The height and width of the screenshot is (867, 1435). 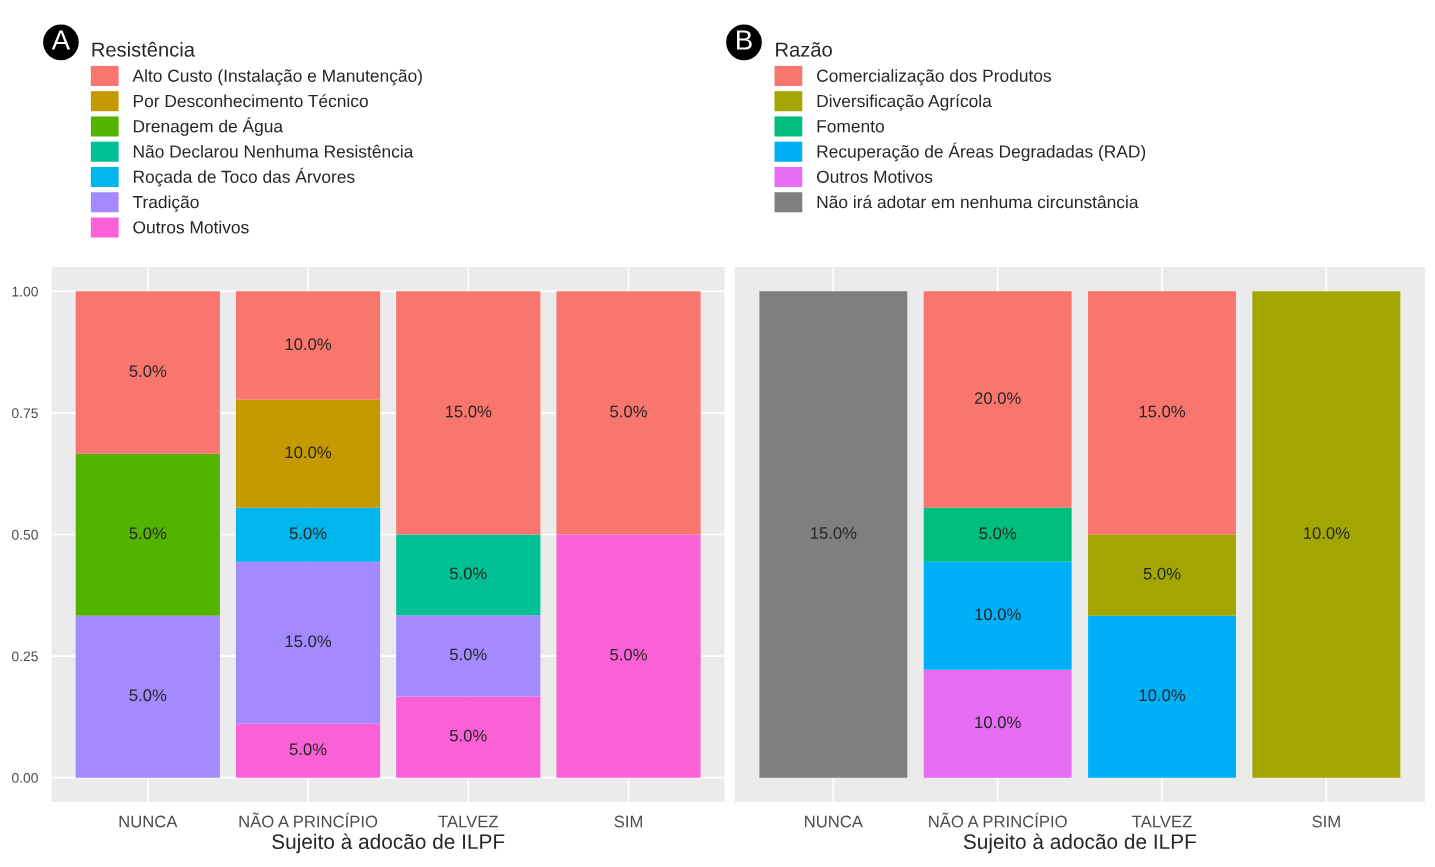 What do you see at coordinates (165, 203) in the screenshot?
I see `legend-label: Tradição` at bounding box center [165, 203].